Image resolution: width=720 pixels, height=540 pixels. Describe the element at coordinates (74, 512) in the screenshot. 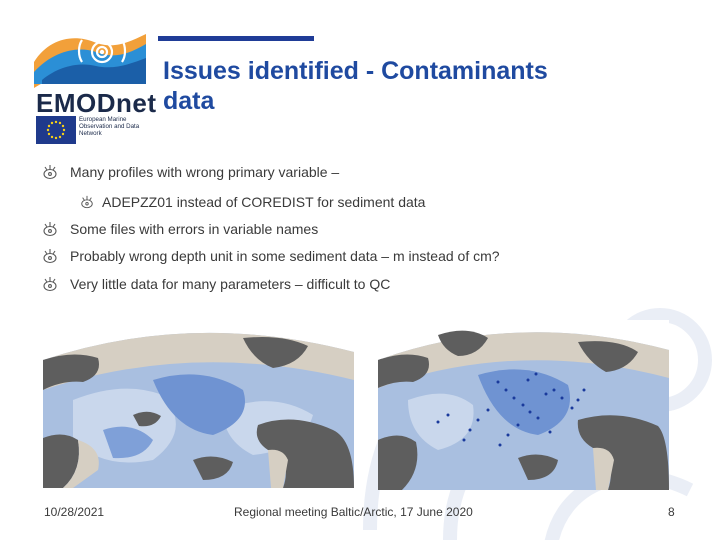

I see `footer-date: 10/28/2021` at that location.